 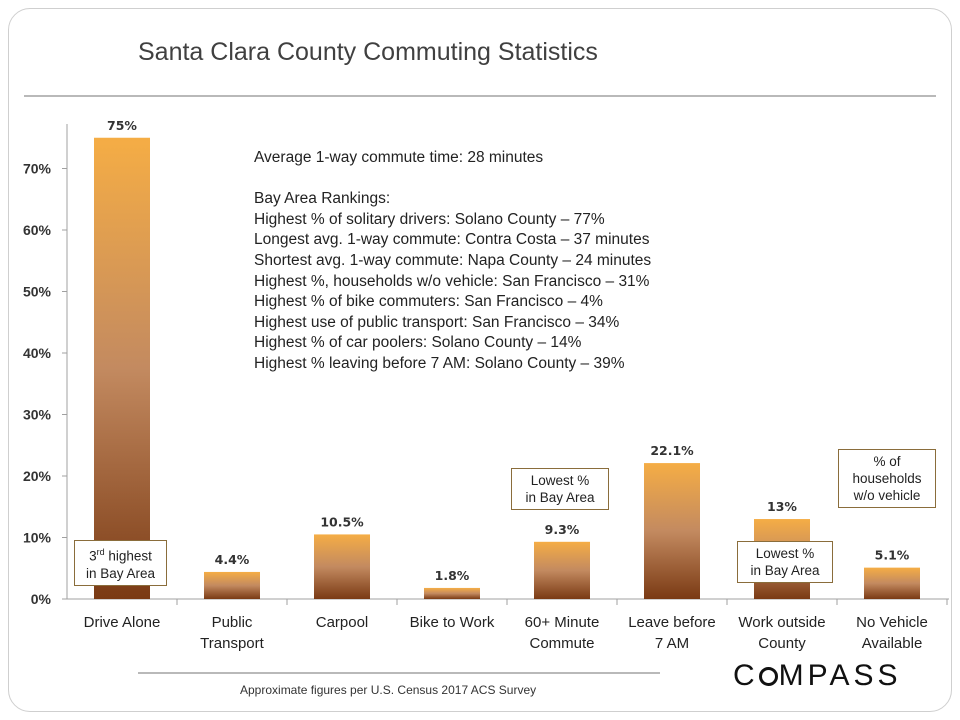 I want to click on data-label: 1.8%, so click(x=452, y=575).